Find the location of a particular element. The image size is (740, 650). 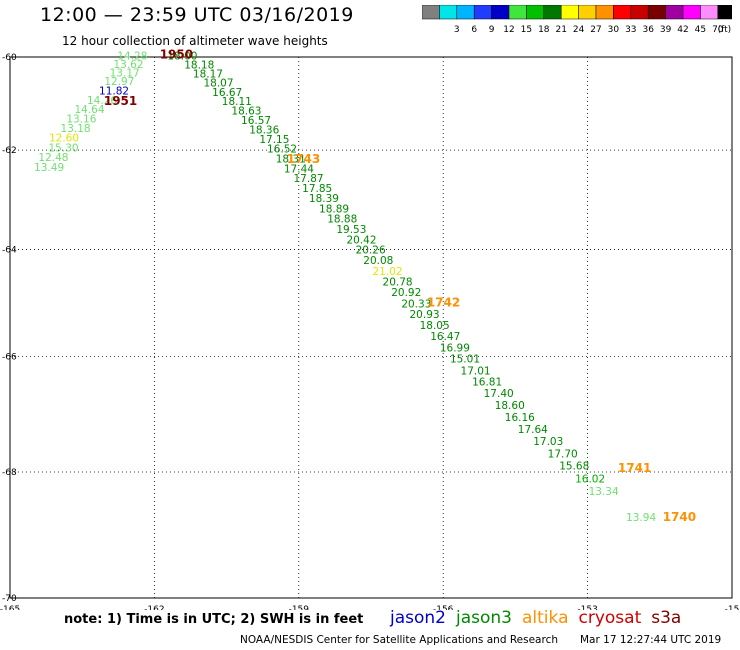

pass-time-label: 1742 is located at coordinates (443, 302).